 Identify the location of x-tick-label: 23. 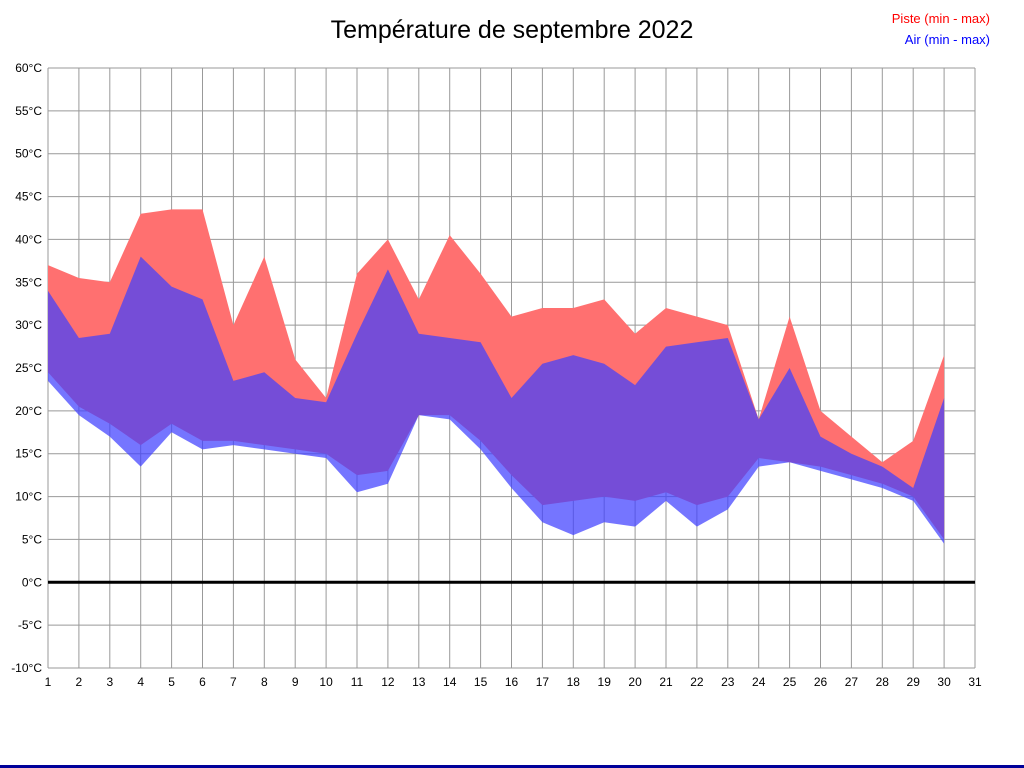
(728, 682).